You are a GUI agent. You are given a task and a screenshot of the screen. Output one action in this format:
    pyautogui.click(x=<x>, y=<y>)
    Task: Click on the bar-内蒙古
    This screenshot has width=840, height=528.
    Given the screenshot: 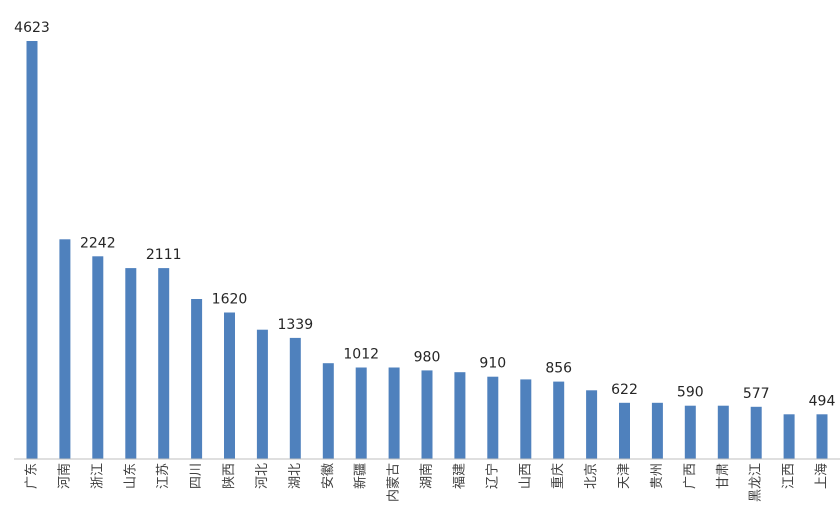 What is the action you would take?
    pyautogui.click(x=394, y=413)
    